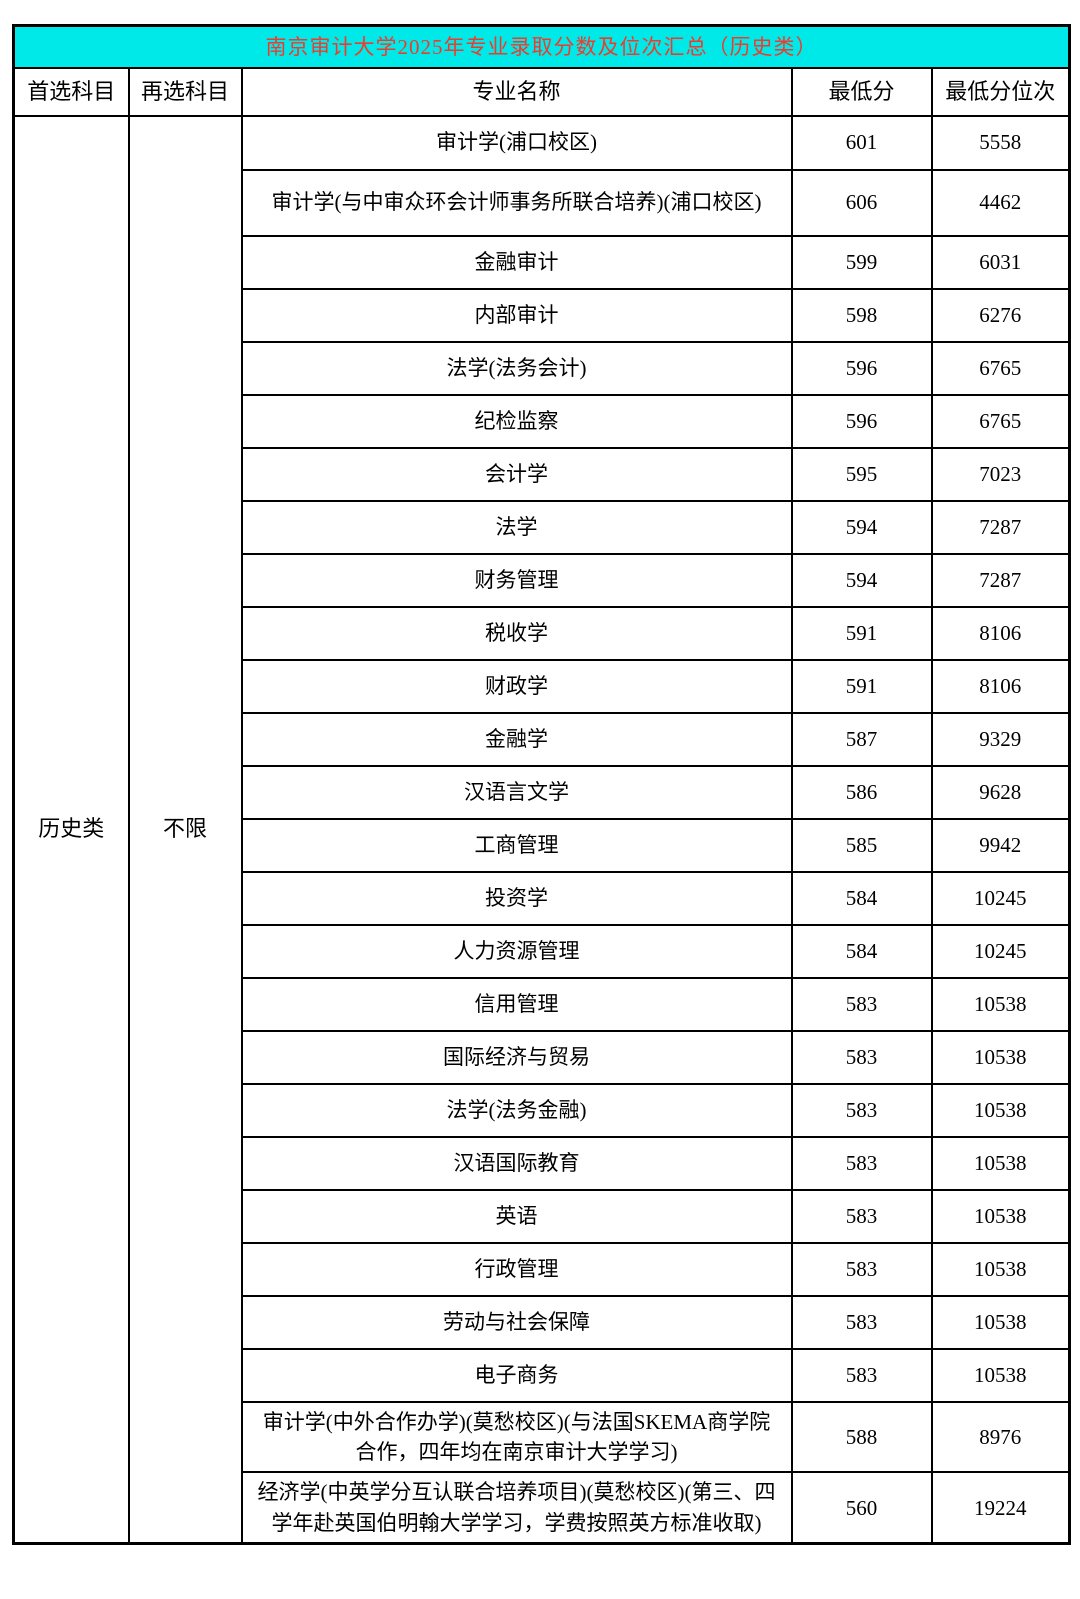 The width and height of the screenshot is (1080, 1599). What do you see at coordinates (1000, 1437) in the screenshot?
I see `rank-cell: 8976` at bounding box center [1000, 1437].